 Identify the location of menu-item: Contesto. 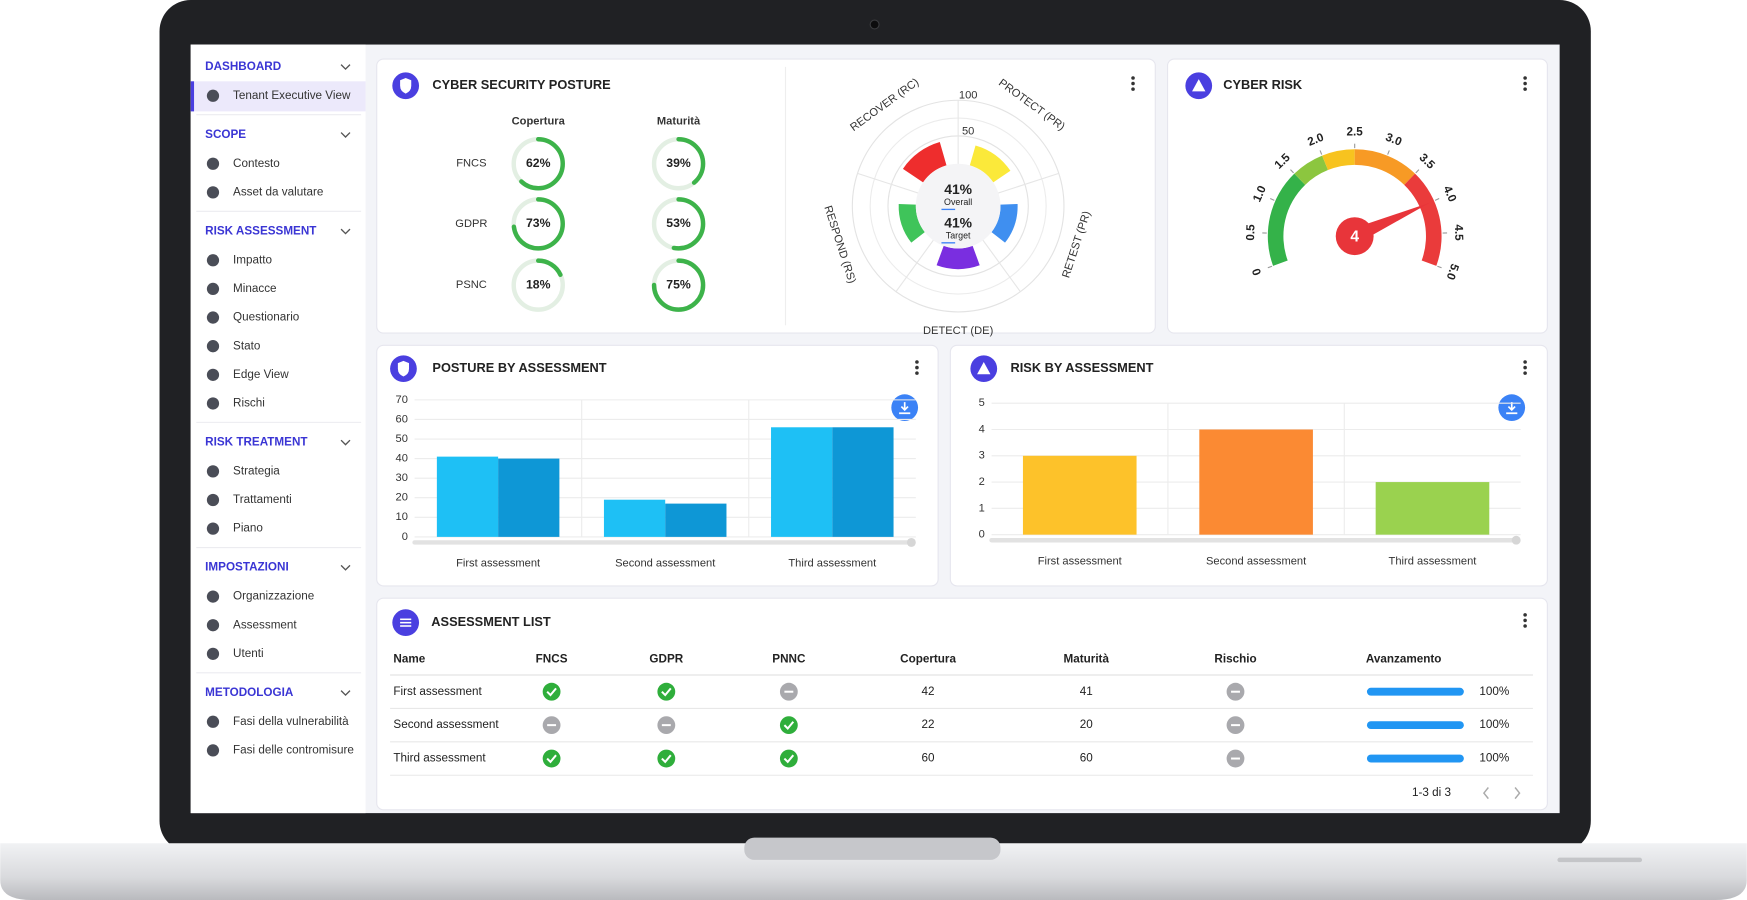
(256, 163).